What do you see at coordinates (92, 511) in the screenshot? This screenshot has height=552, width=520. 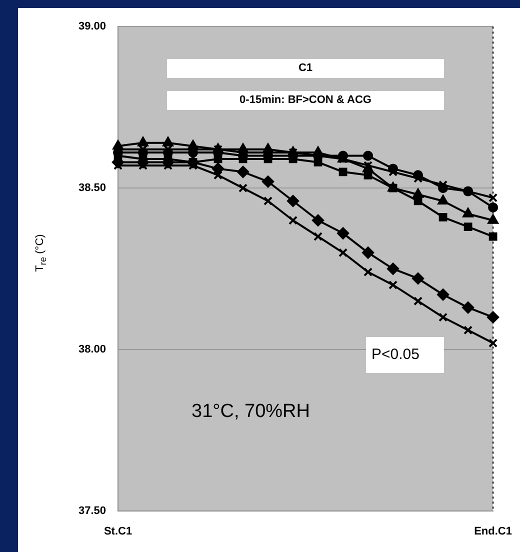 I see `y-tick-label: 37.50` at bounding box center [92, 511].